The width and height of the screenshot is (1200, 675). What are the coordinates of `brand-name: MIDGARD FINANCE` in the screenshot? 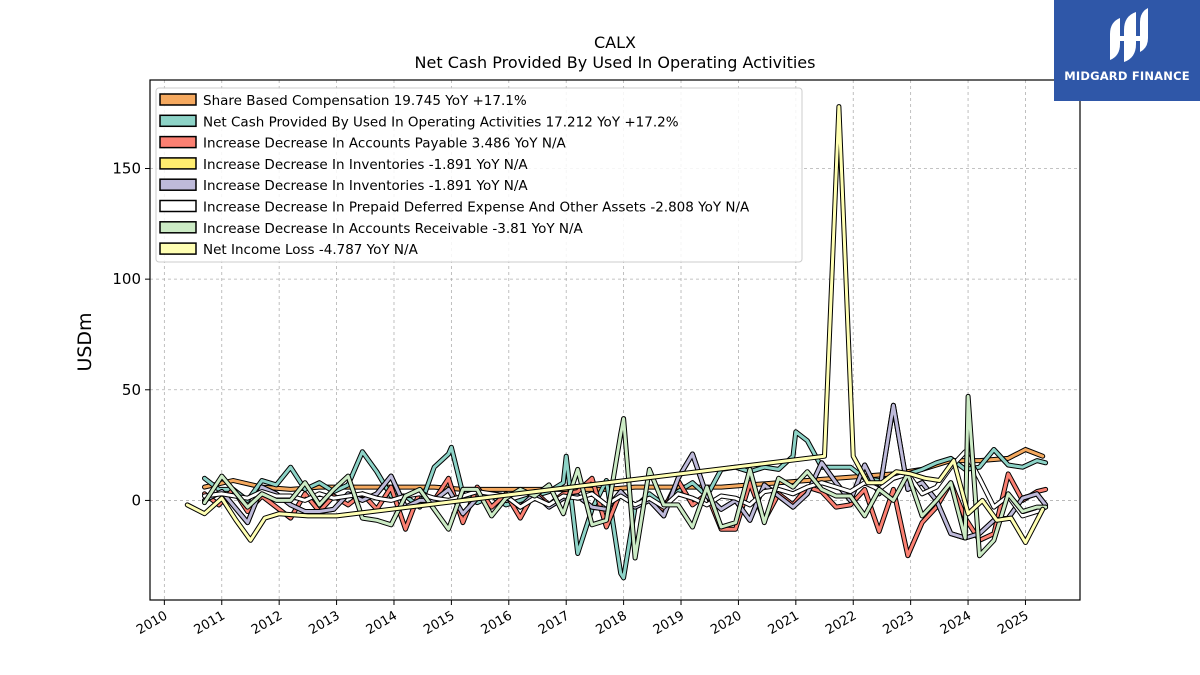 It's located at (1127, 76).